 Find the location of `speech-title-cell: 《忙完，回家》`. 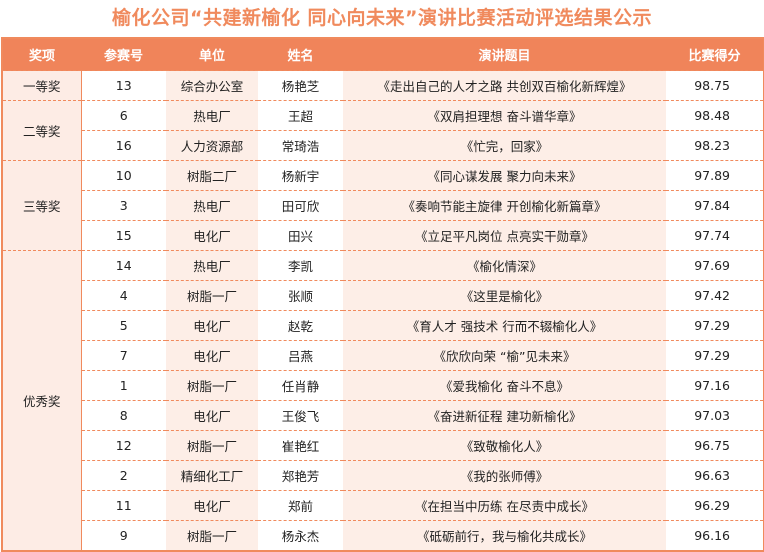

speech-title-cell: 《忙完，回家》 is located at coordinates (504, 145).